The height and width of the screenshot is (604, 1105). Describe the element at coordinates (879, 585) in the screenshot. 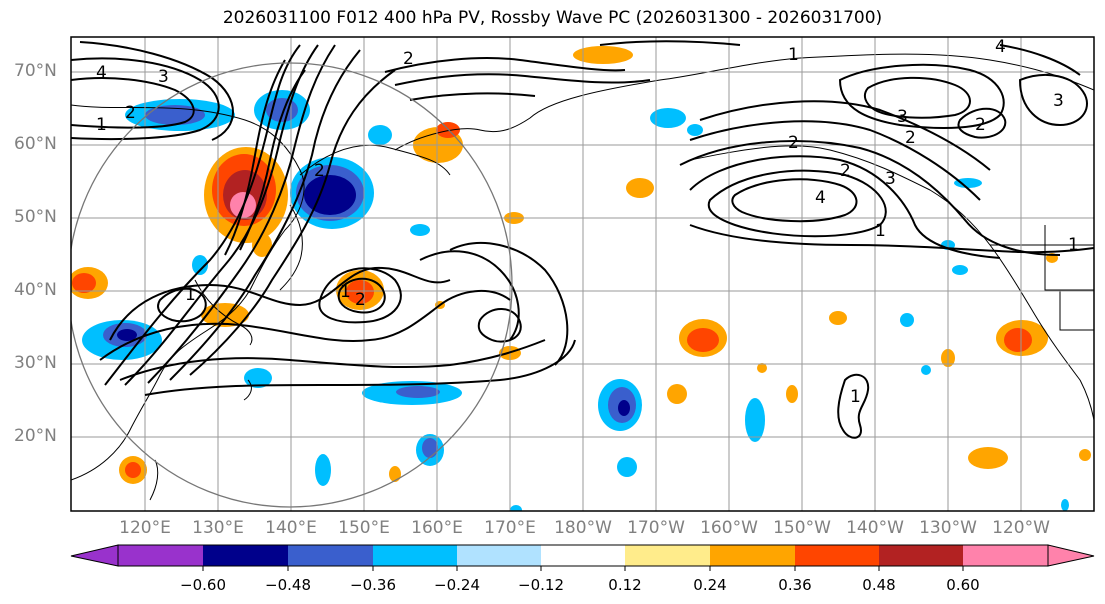

I see `colorbar-tick-label: 0.48` at that location.